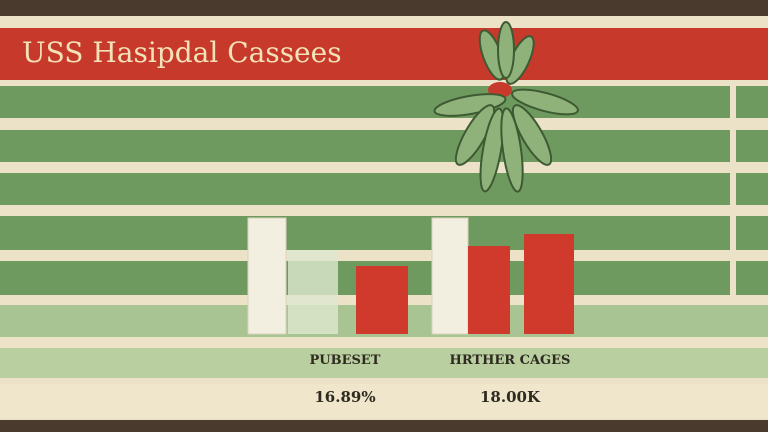 The image size is (768, 432). What do you see at coordinates (345, 360) in the screenshot?
I see `column-label: PUBESET` at bounding box center [345, 360].